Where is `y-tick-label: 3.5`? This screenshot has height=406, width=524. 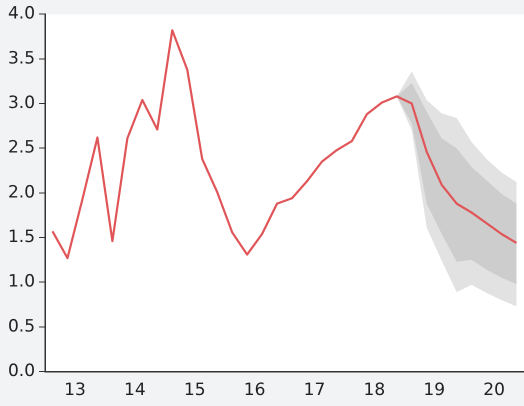 y-tick-label: 3.5 is located at coordinates (22, 58).